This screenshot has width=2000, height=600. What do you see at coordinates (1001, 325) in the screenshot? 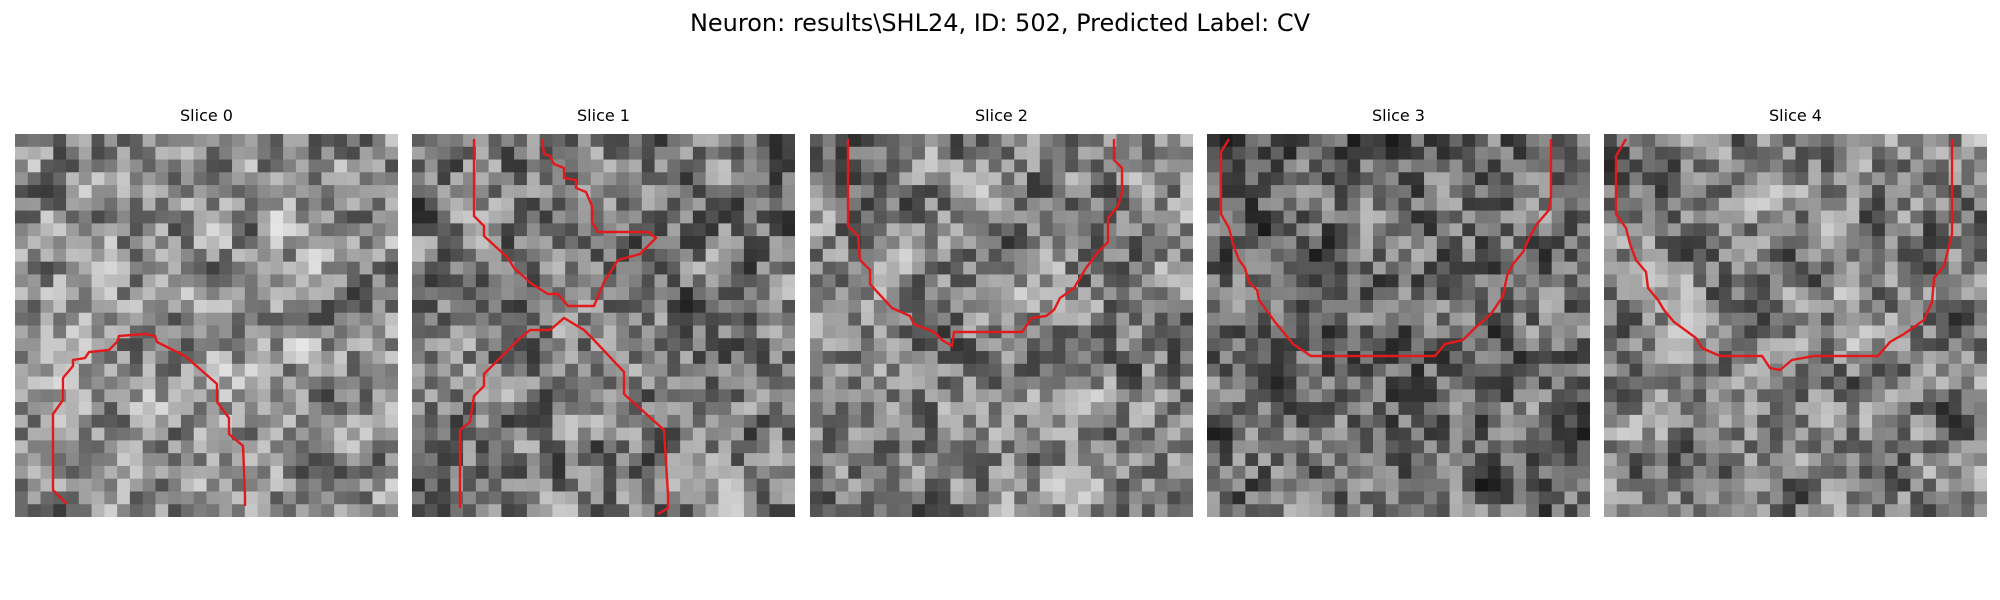
I see `pixel-grid` at bounding box center [1001, 325].